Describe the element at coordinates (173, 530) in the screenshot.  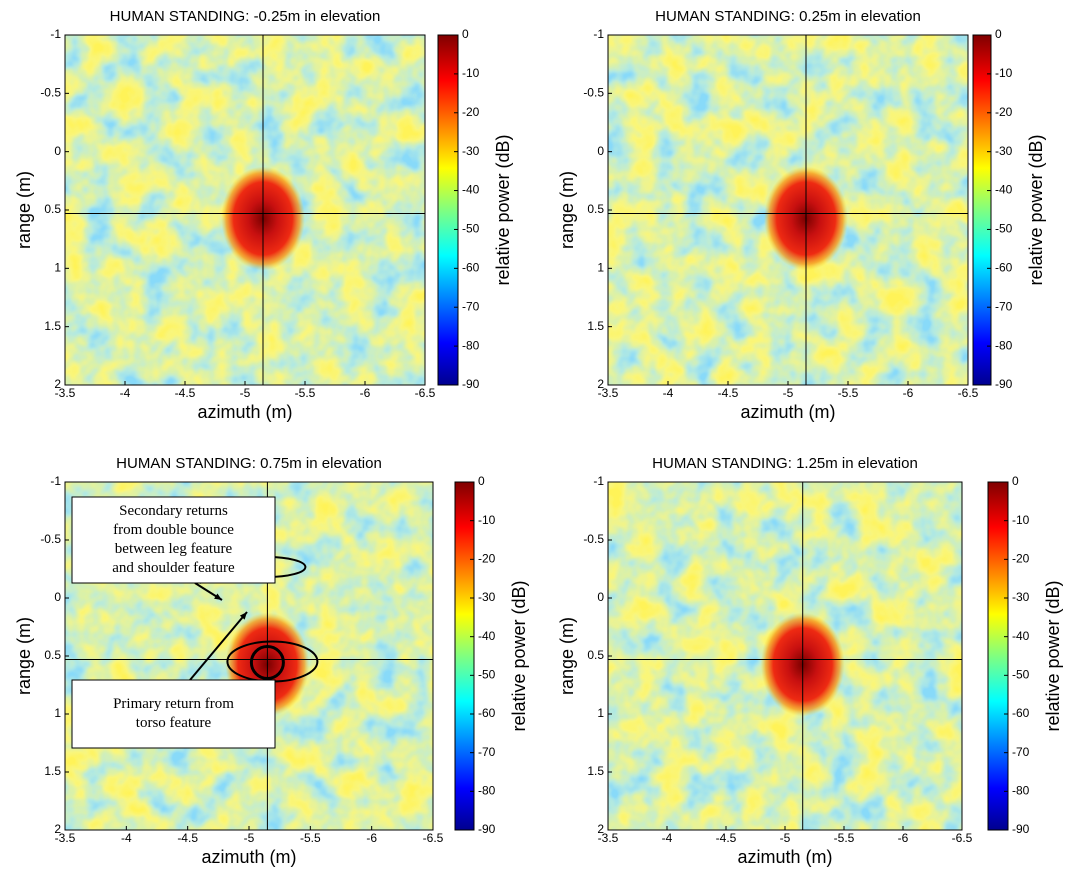
I see `annotation-text: from double bounce` at that location.